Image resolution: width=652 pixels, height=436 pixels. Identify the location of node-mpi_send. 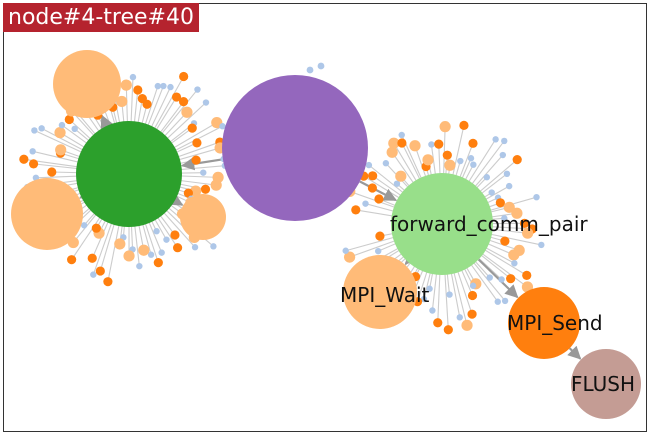
(544, 323).